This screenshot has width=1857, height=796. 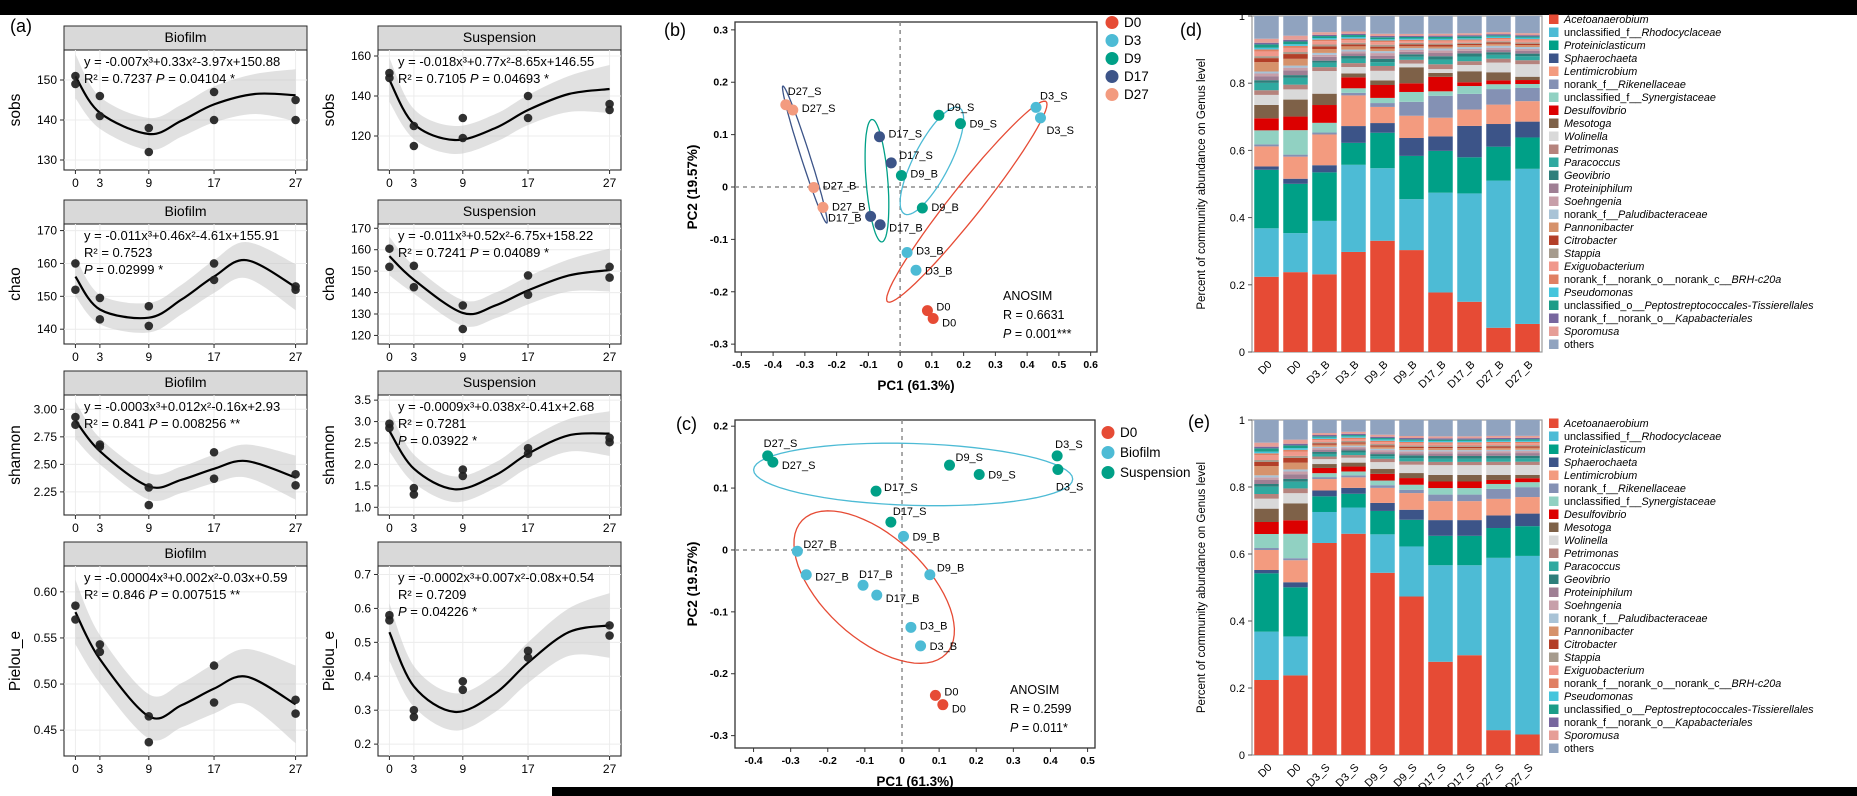 I want to click on legend-label: Geovibrio, so click(x=1587, y=176).